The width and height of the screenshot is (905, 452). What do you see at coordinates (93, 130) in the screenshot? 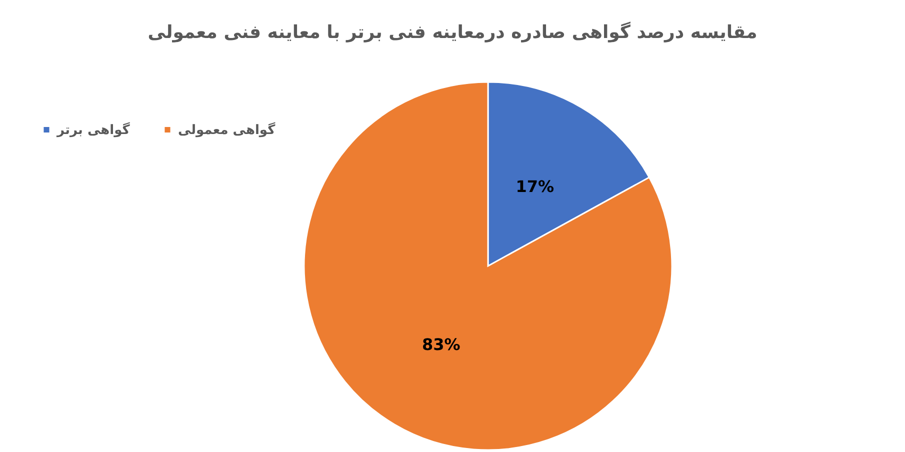
I see `legend-label: گواهی برتر` at bounding box center [93, 130].